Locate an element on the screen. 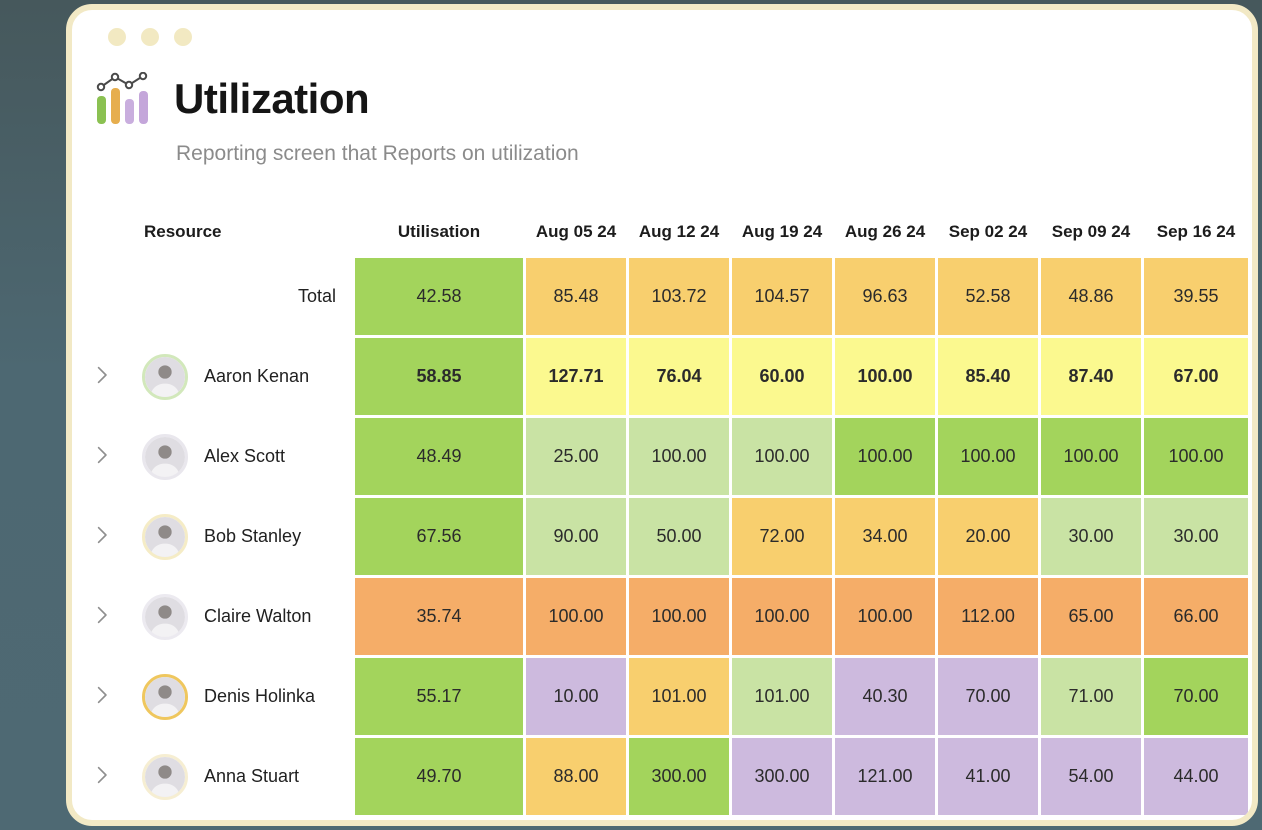 The height and width of the screenshot is (830, 1262). window-controls is located at coordinates (150, 37).